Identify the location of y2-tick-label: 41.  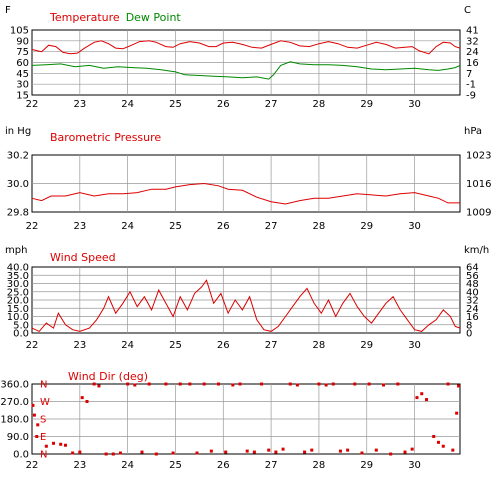
(472, 31).